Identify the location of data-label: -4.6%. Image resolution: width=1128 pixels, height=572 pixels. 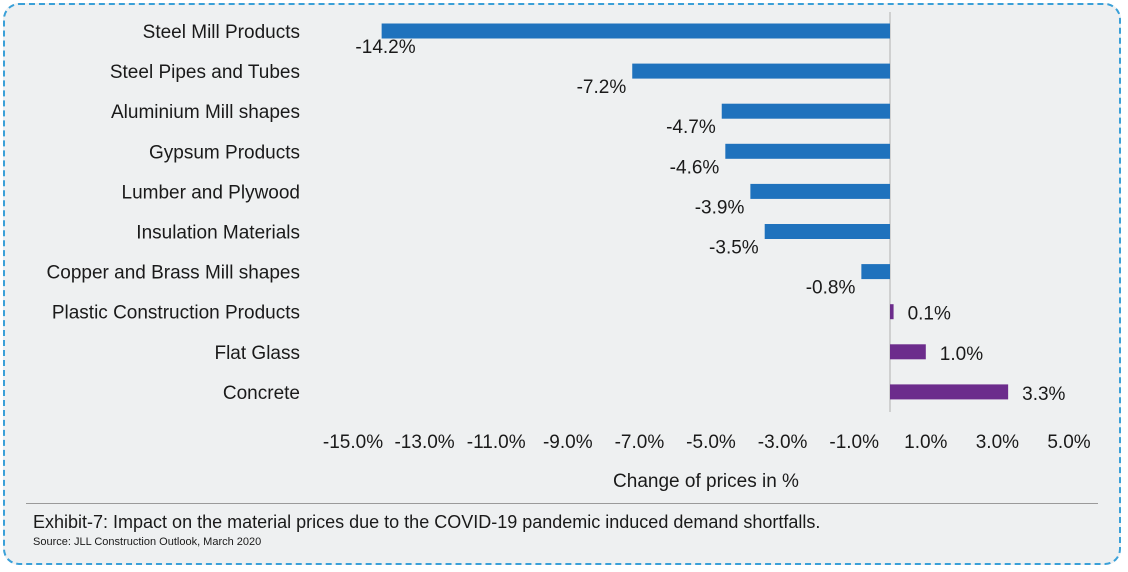
(695, 167).